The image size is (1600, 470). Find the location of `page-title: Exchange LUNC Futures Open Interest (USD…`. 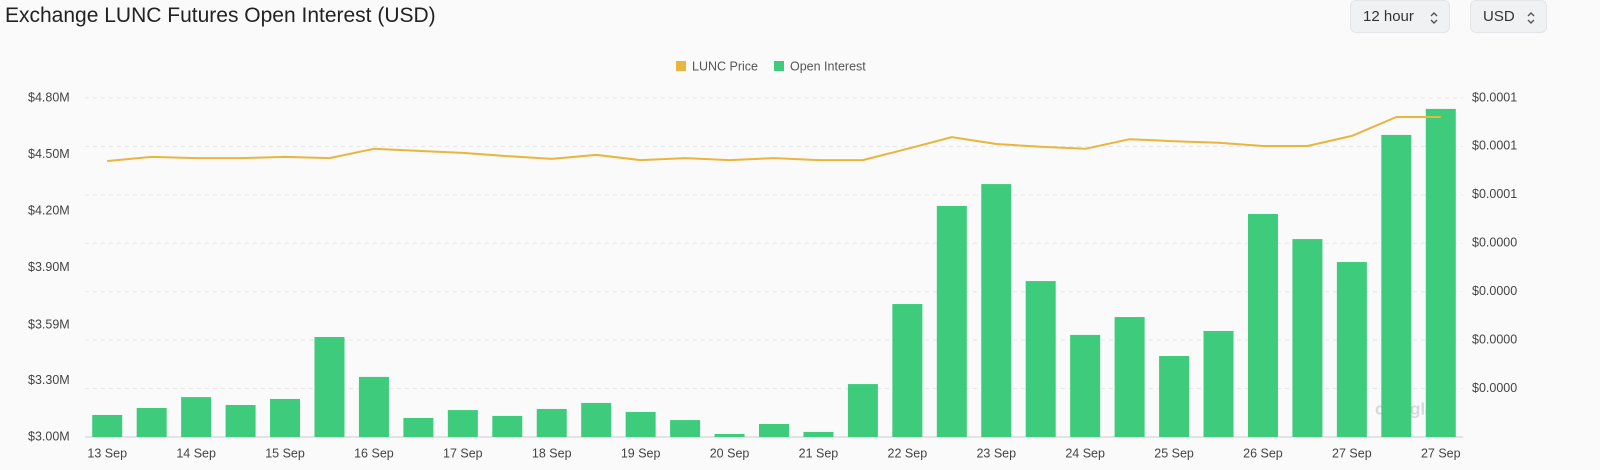

page-title: Exchange LUNC Futures Open Interest (USD… is located at coordinates (220, 15).